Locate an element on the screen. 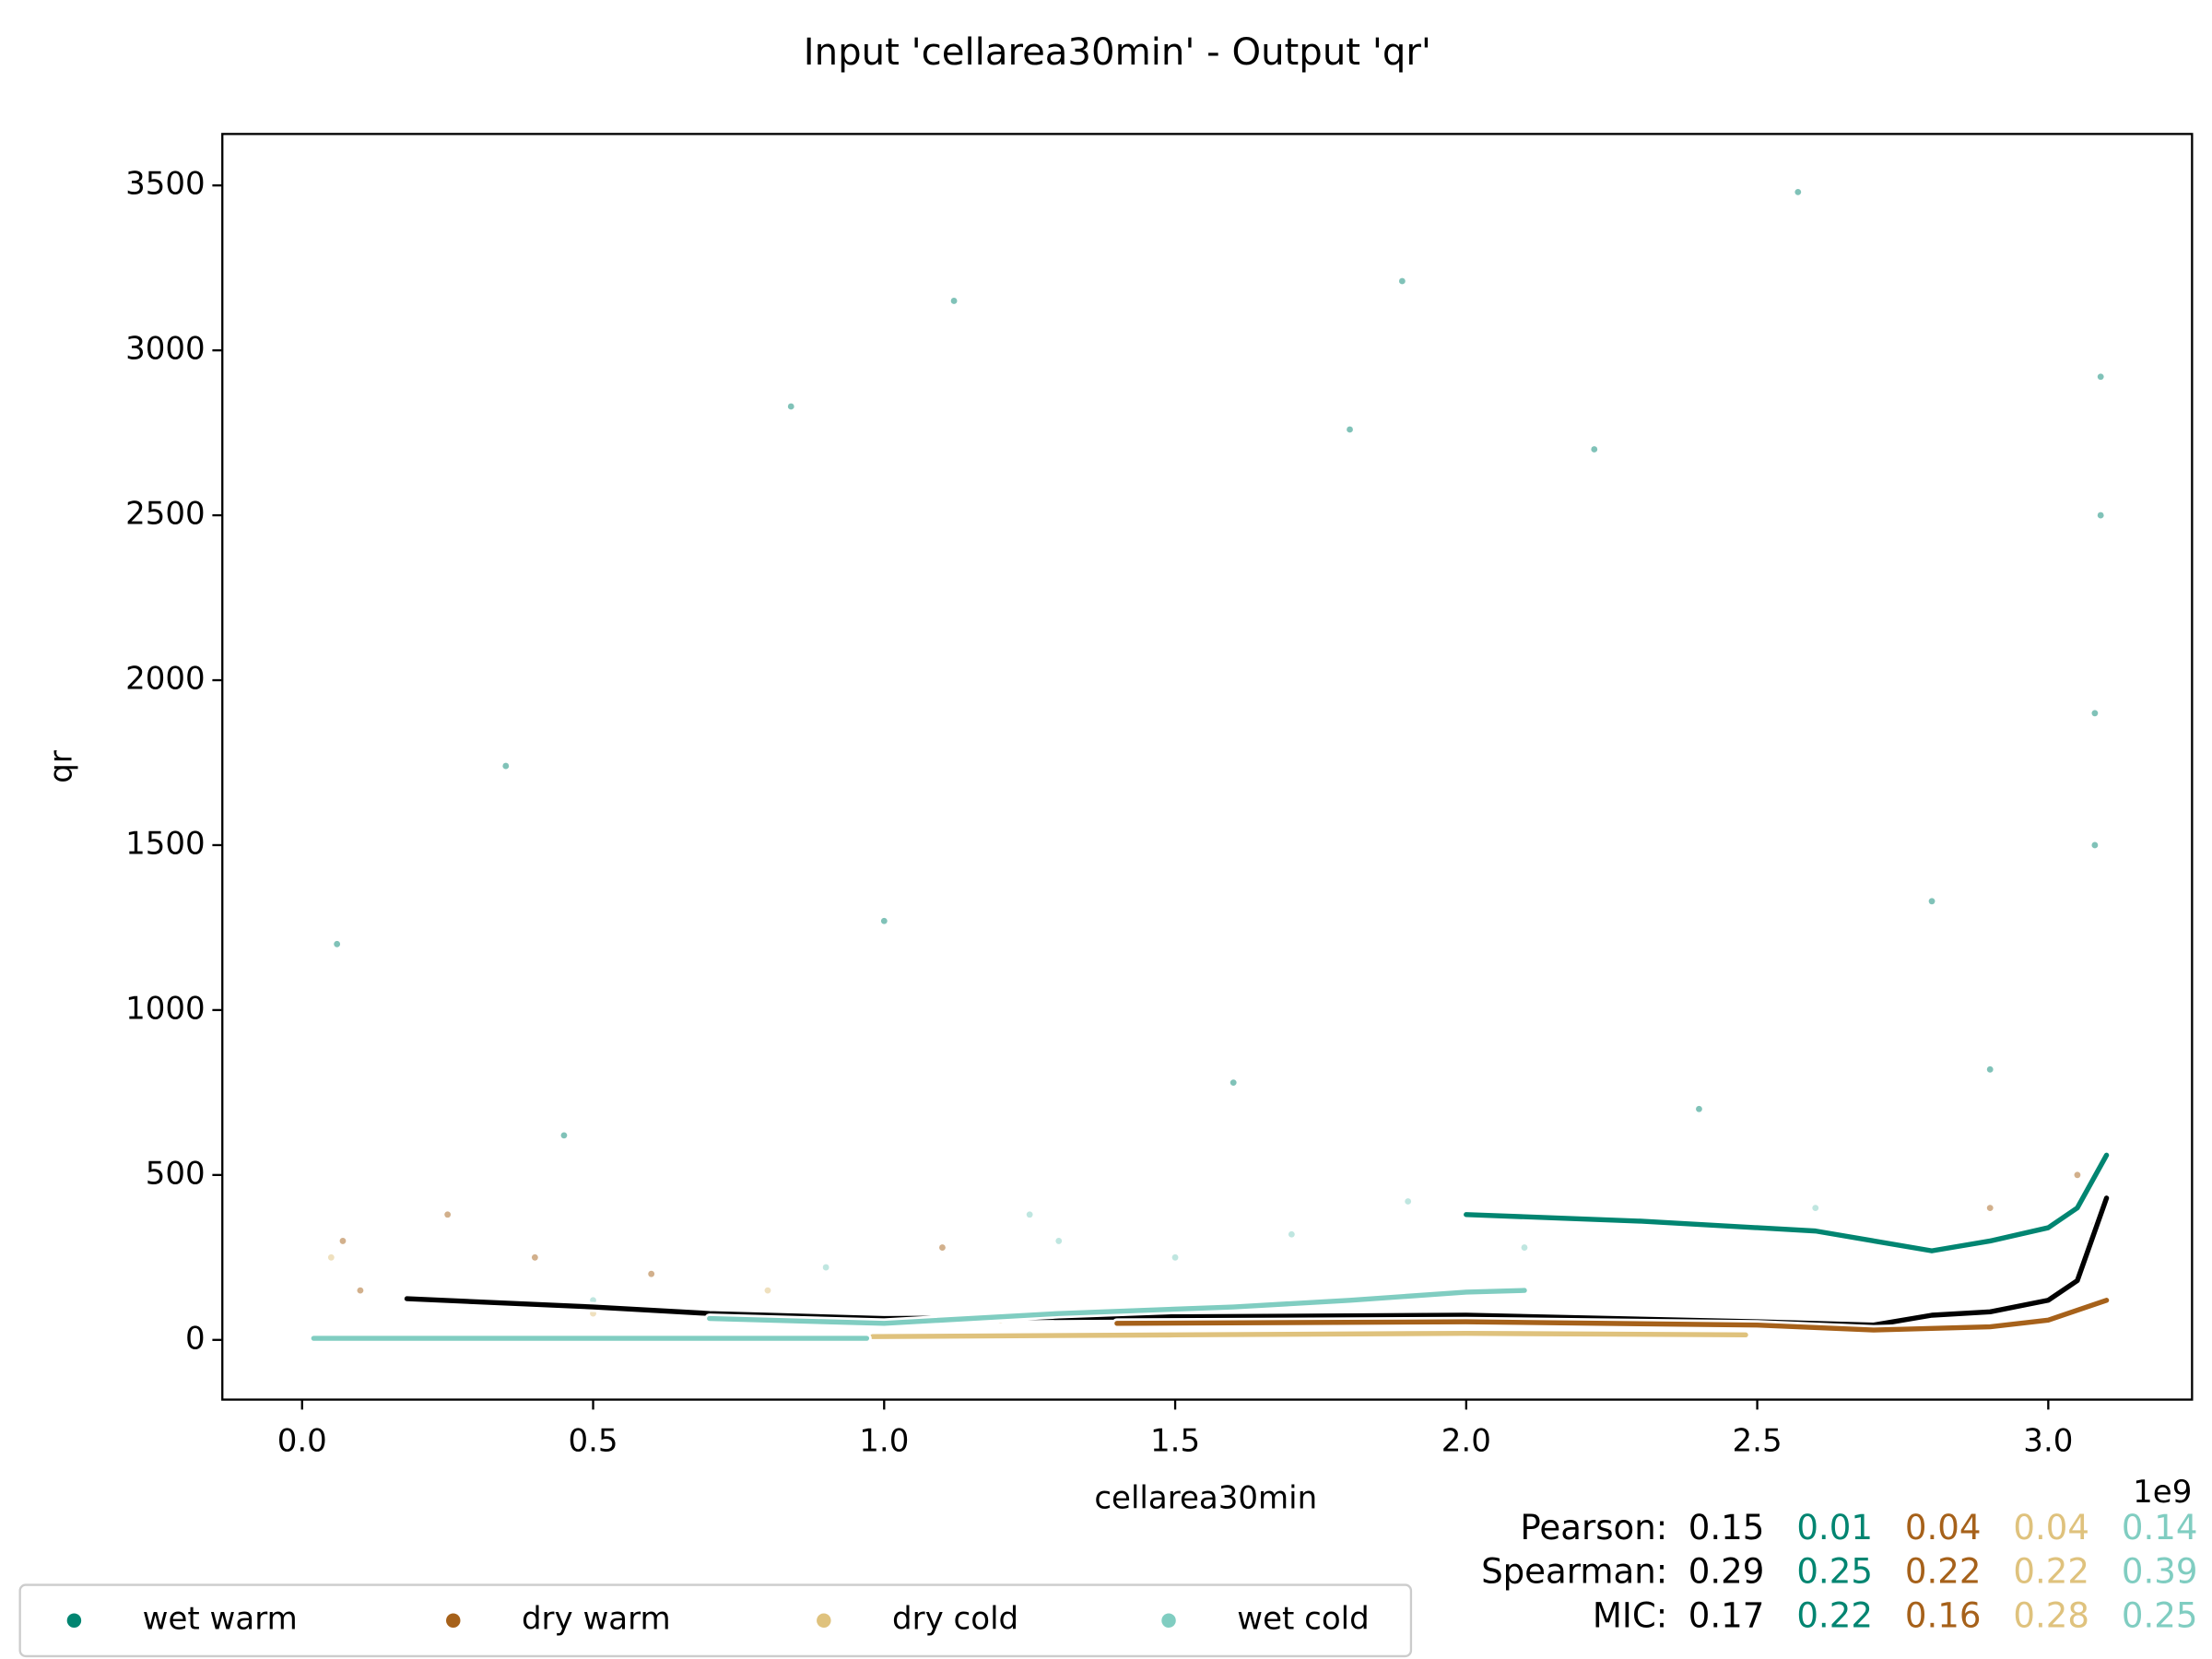 This screenshot has height=1659, width=2212. x-tick-label: 2.5 is located at coordinates (1758, 1440).